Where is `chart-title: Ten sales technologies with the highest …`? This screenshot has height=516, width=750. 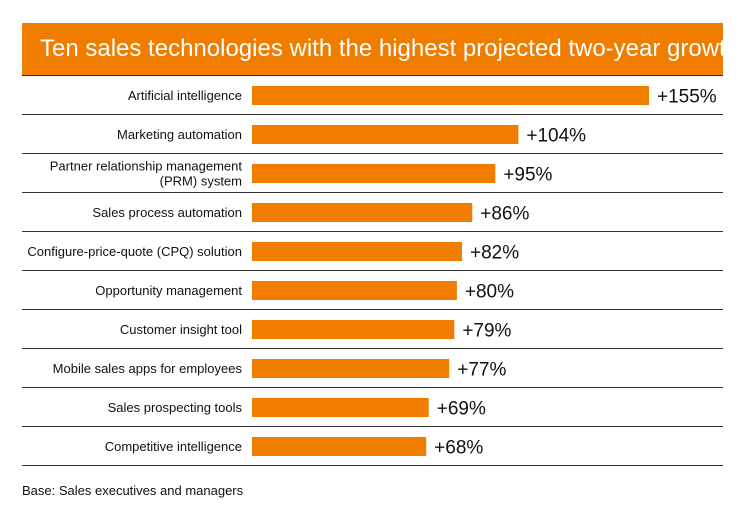 chart-title: Ten sales technologies with the highest … is located at coordinates (390, 48).